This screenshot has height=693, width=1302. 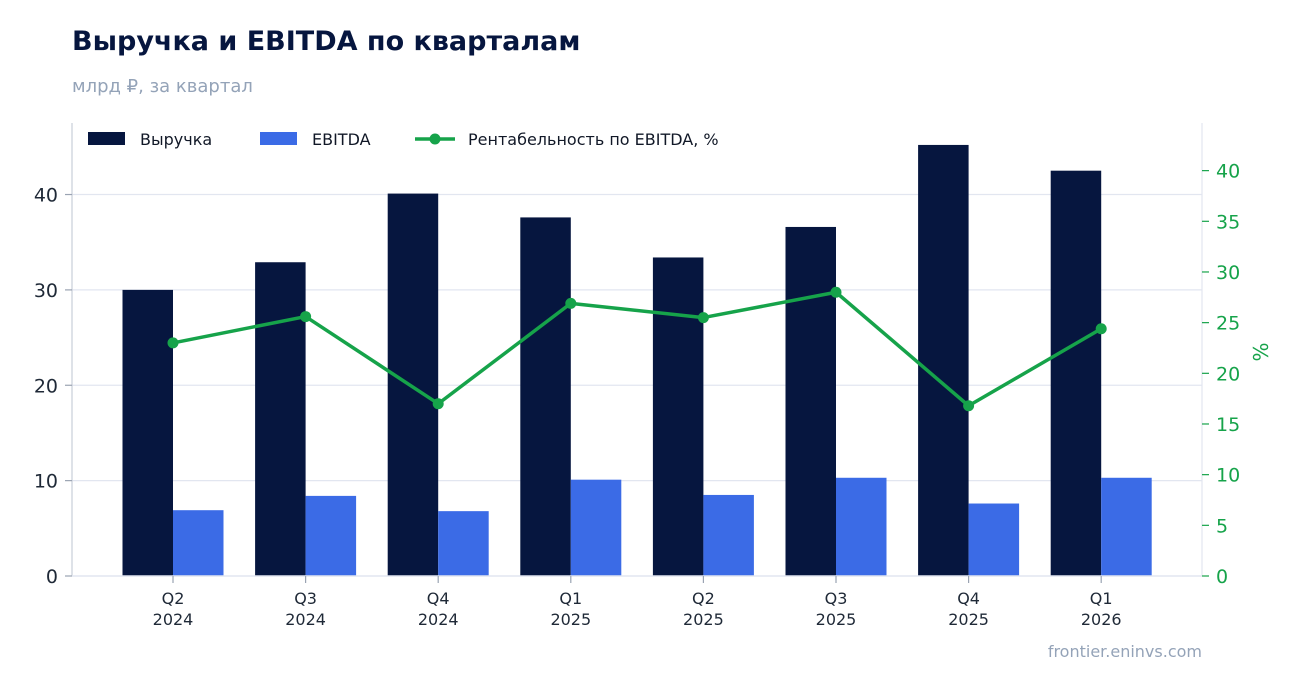 What do you see at coordinates (326, 41) in the screenshot?
I see `chart-title: Выручка и EBITDA по кварталам` at bounding box center [326, 41].